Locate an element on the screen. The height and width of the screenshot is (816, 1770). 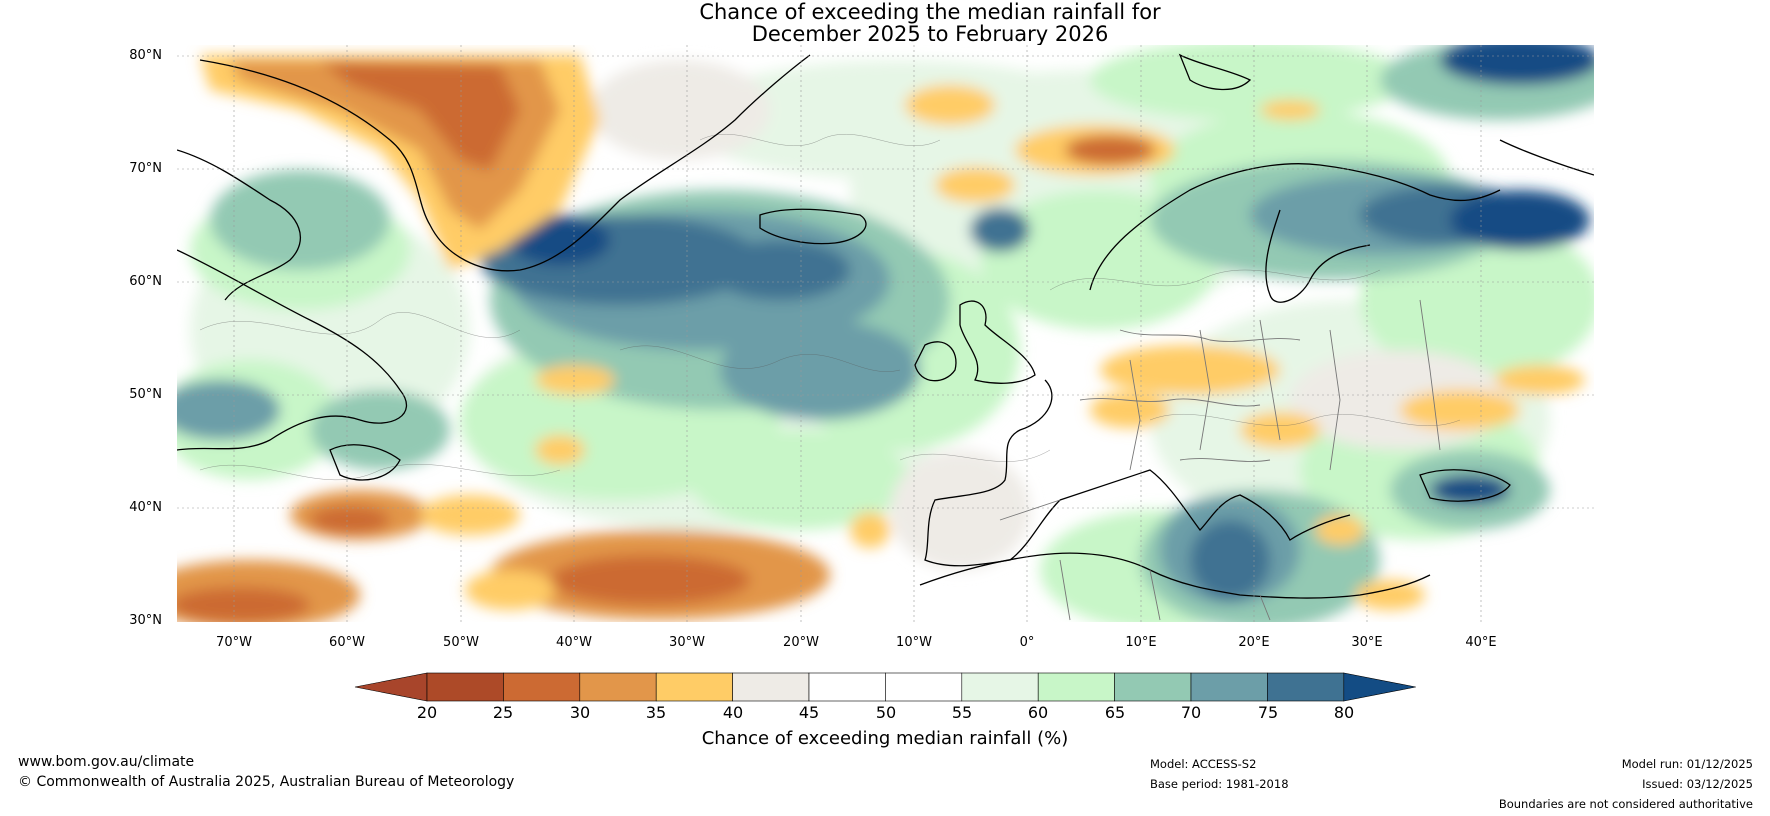
website-link: www.bom.gov.au/climate is located at coordinates (106, 762).